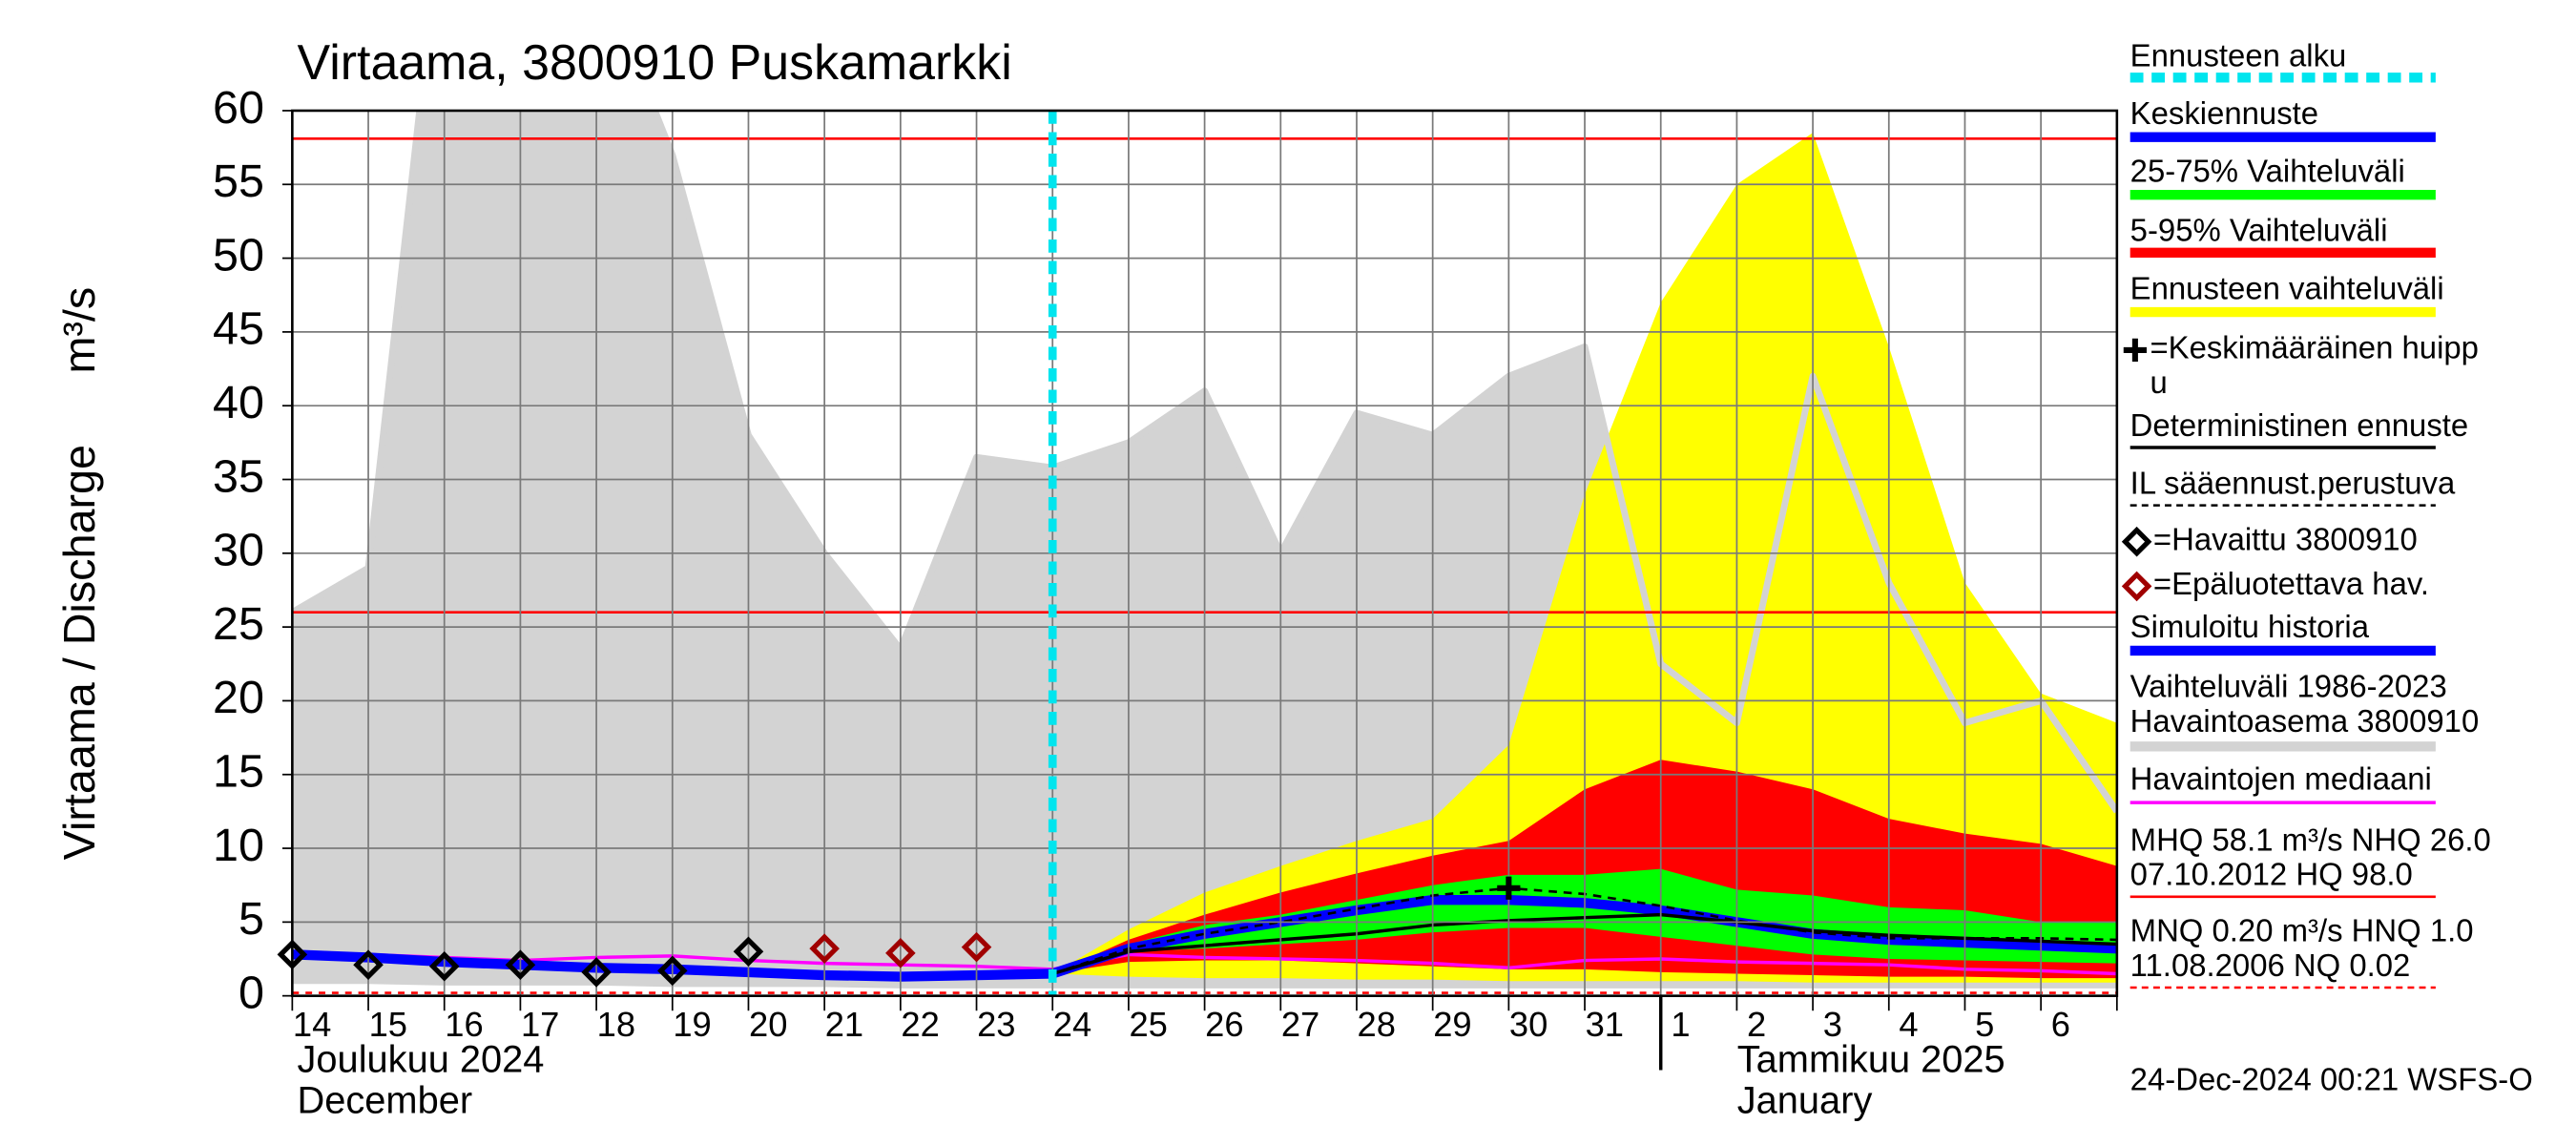  What do you see at coordinates (2270, 965) in the screenshot?
I see `legend-label: 11.08.2006 NQ 0.02` at bounding box center [2270, 965].